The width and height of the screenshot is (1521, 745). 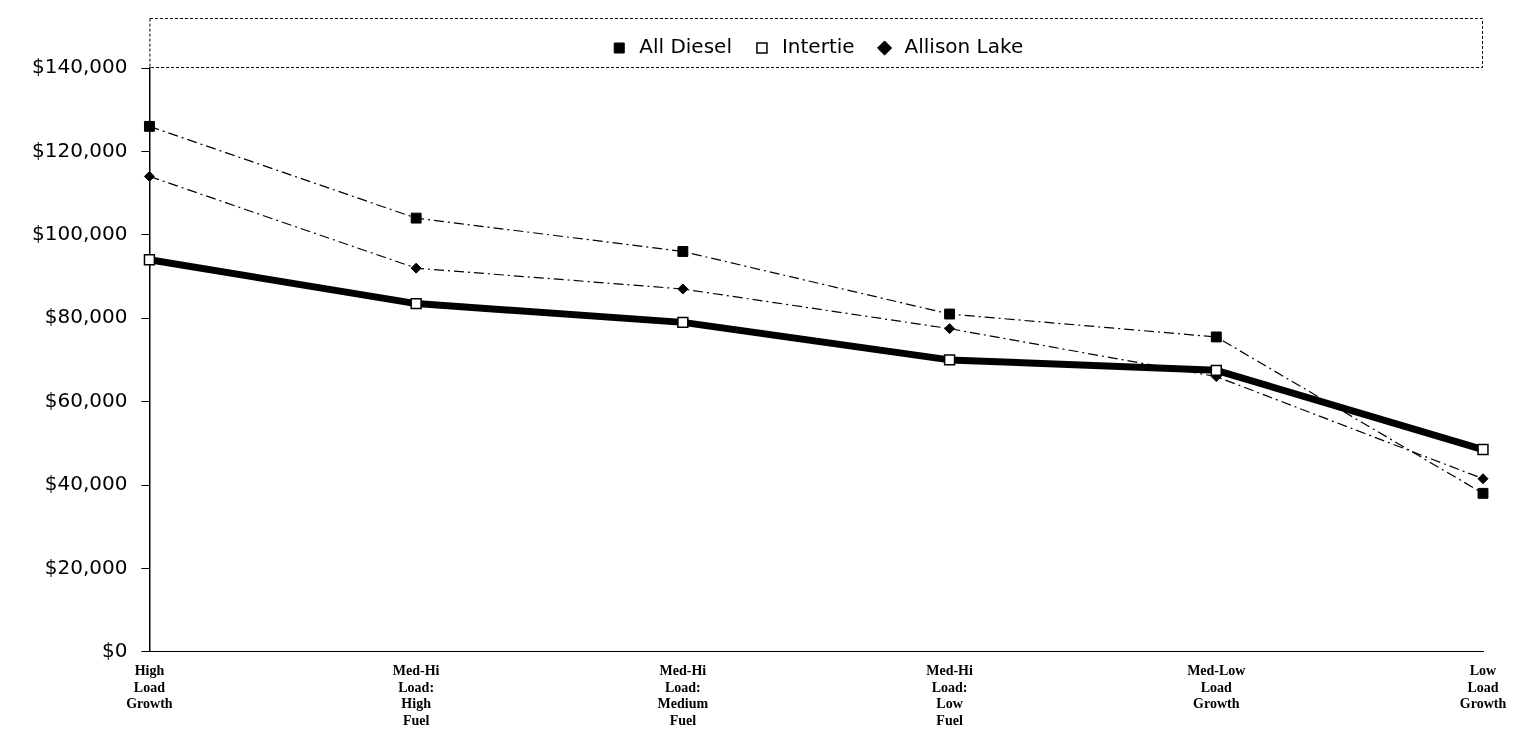 What do you see at coordinates (683, 695) in the screenshot?
I see `x-tick-label: Med-Hi Load: Medium Fuel` at bounding box center [683, 695].